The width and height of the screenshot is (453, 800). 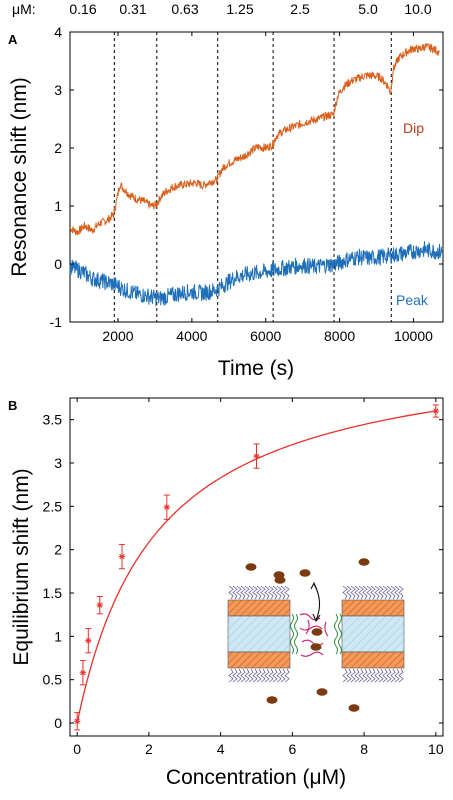 What do you see at coordinates (132, 9) in the screenshot?
I see `concentration-label: 0.31` at bounding box center [132, 9].